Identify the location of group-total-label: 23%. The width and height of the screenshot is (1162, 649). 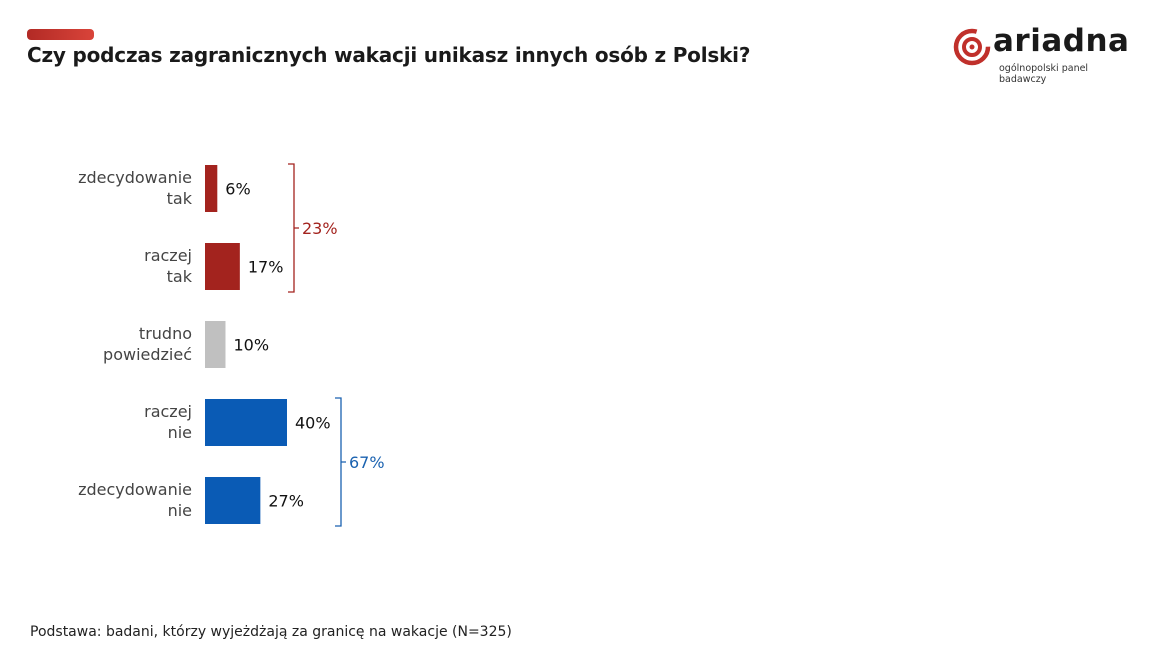
(320, 228).